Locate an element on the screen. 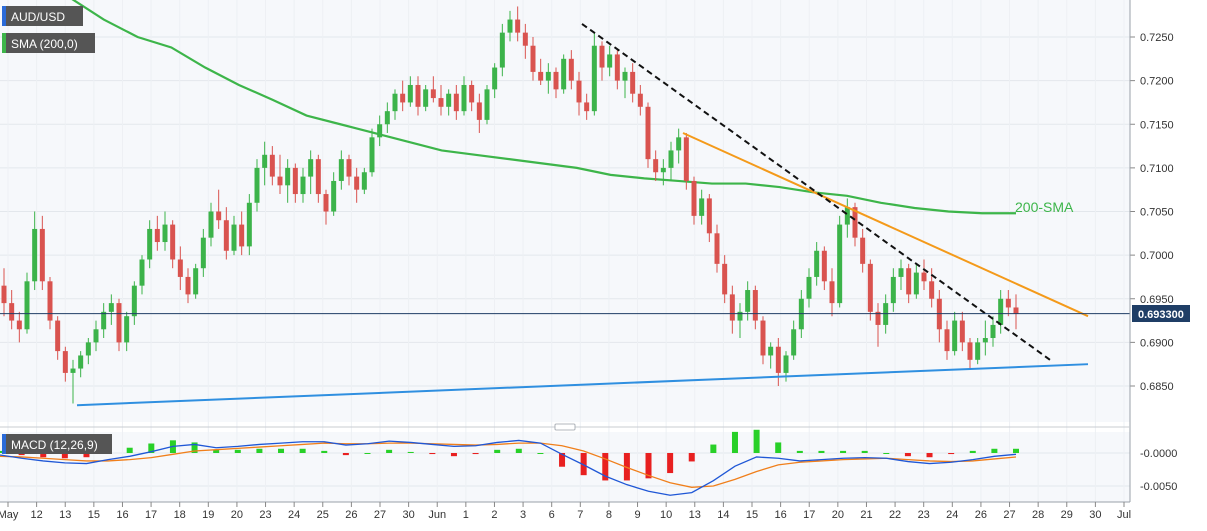  macd-line is located at coordinates (508, 467).